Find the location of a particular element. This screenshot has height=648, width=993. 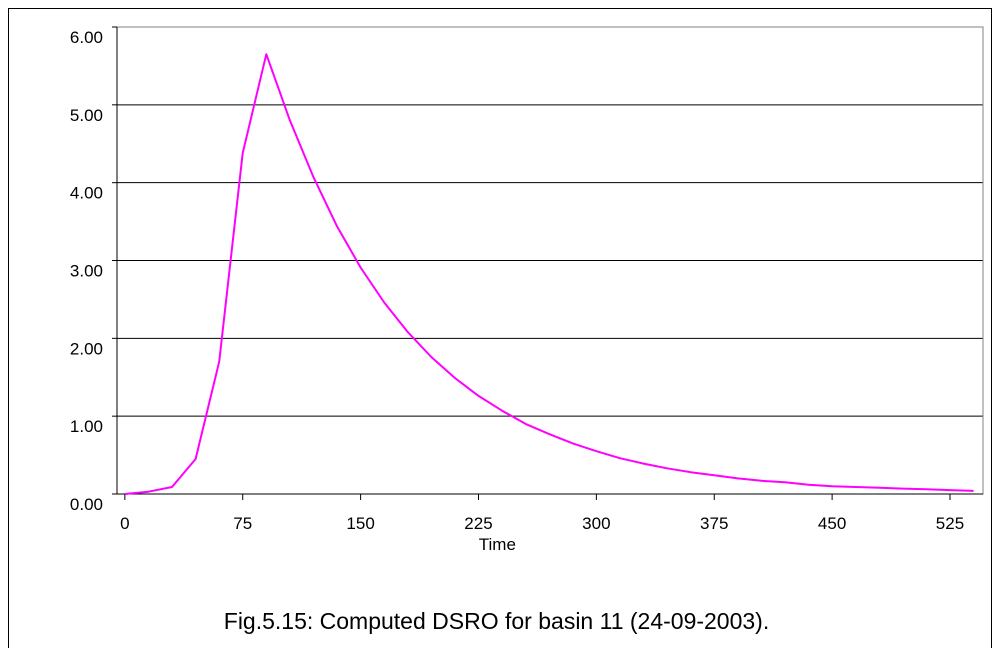

y-tick-label: 4.00 is located at coordinates (86, 193).